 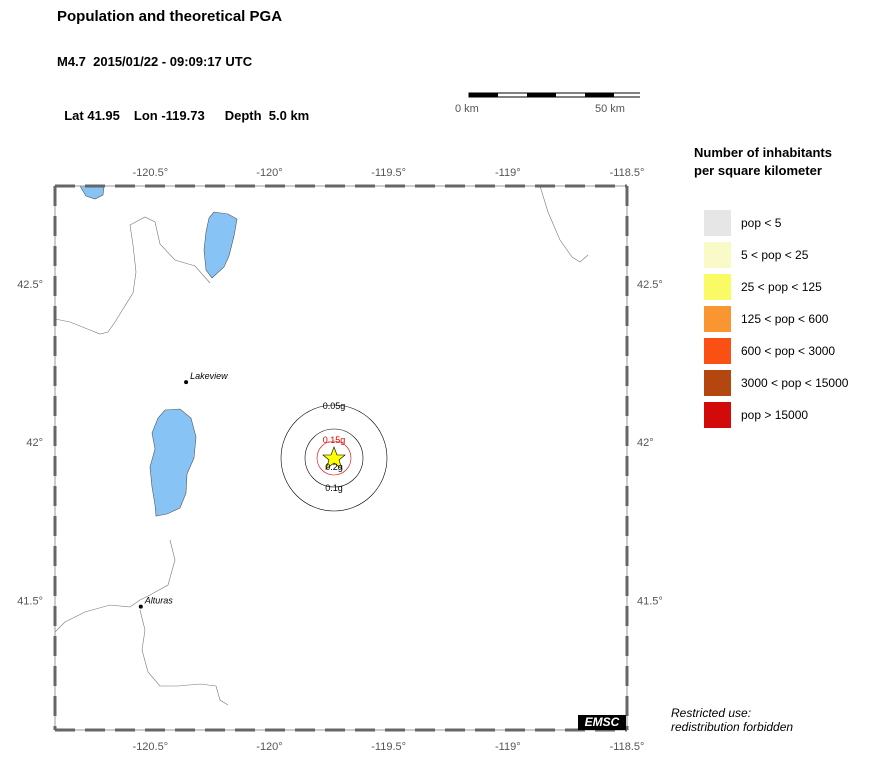 What do you see at coordinates (775, 415) in the screenshot?
I see `legend-label: pop > 15000` at bounding box center [775, 415].